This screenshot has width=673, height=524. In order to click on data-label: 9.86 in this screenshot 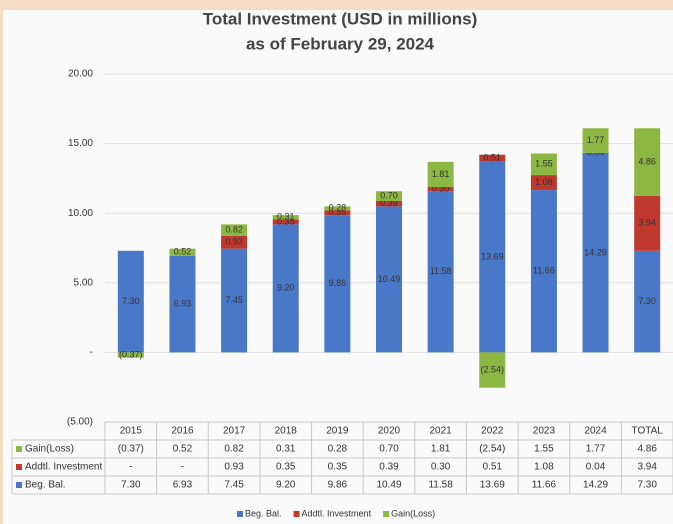, I will do `click(338, 283)`.